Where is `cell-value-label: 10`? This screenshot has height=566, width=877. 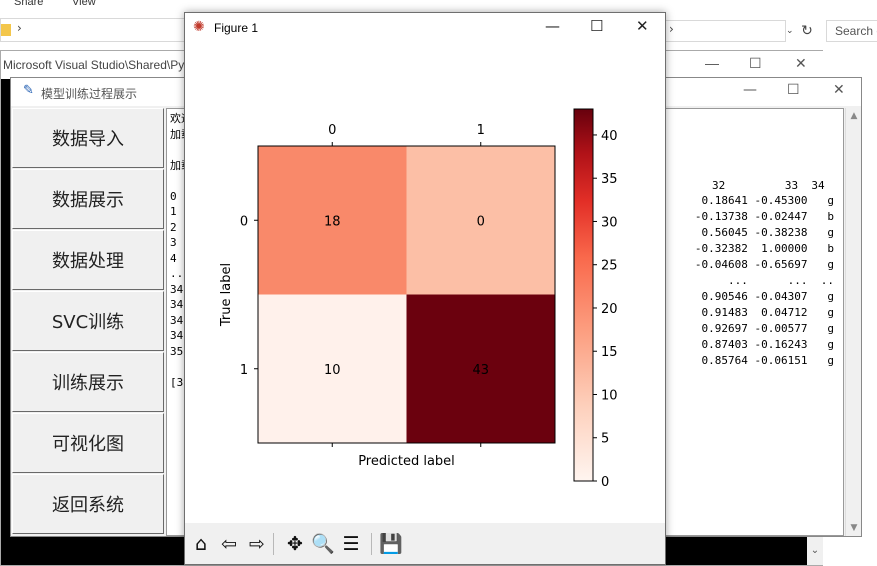
cell-value-label: 10 is located at coordinates (332, 370).